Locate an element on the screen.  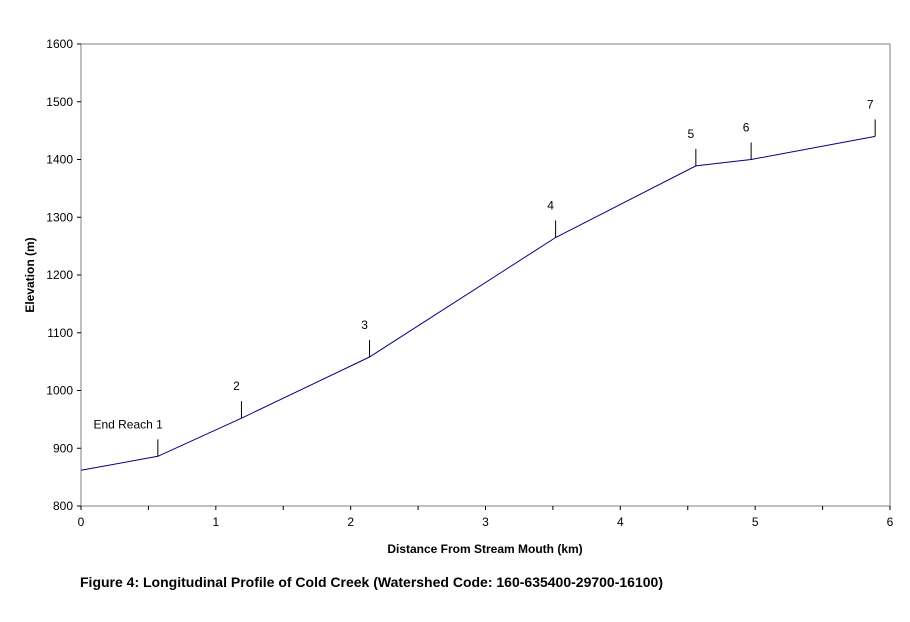
reach-marker-label: 4 is located at coordinates (550, 205).